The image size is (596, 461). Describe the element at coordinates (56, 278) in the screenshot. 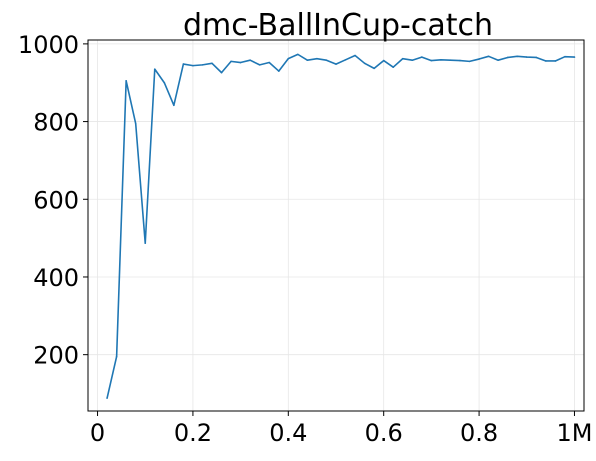

I see `y-tick-label: 400` at that location.